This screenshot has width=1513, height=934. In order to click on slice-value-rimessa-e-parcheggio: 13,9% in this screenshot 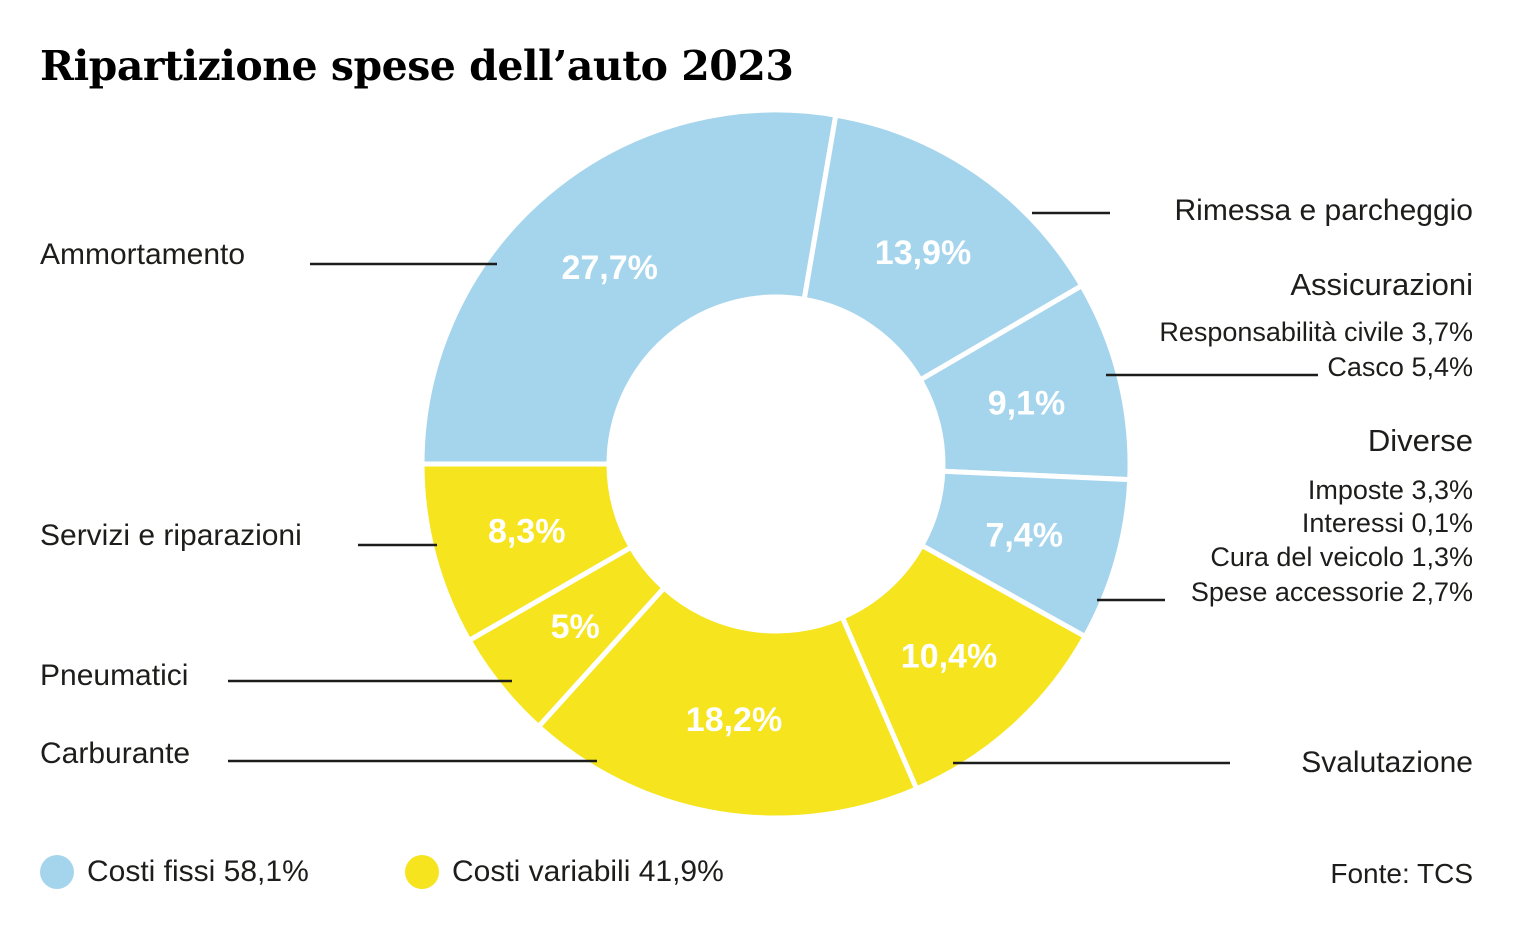, I will do `click(923, 253)`.